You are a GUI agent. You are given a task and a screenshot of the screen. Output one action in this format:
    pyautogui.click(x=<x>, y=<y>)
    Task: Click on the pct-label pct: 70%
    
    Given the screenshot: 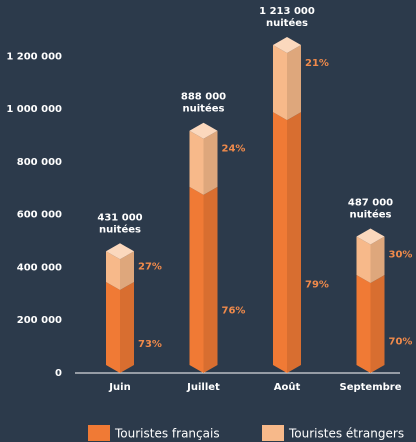 What is the action you would take?
    pyautogui.click(x=401, y=342)
    